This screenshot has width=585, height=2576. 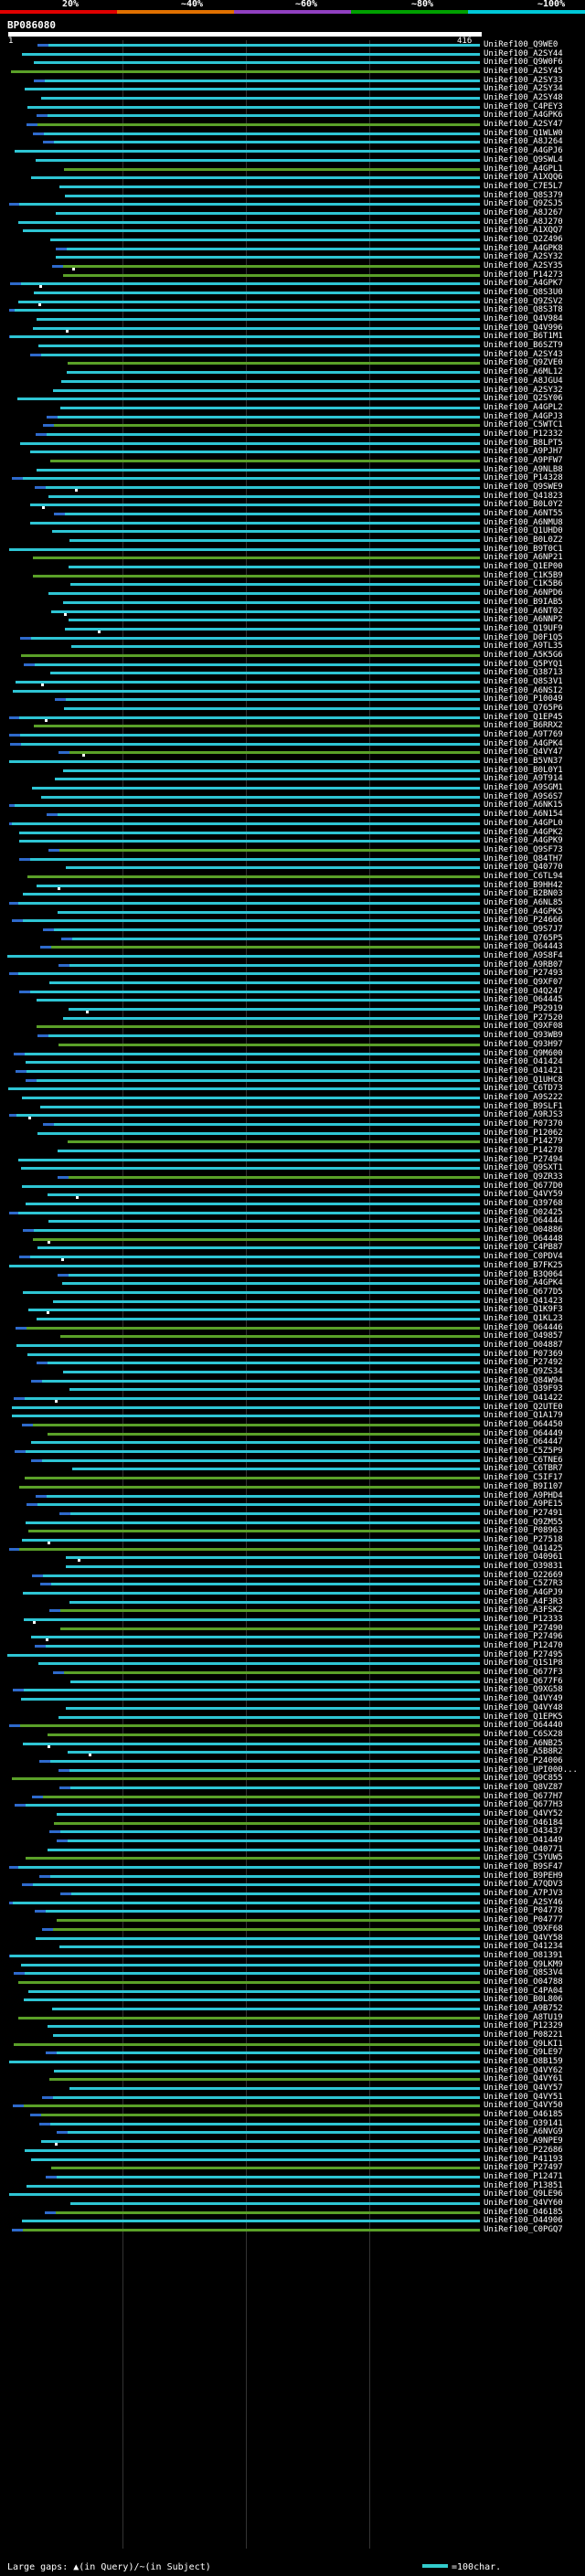 I want to click on hit-label: UniRef100_A6ML12, so click(x=523, y=372).